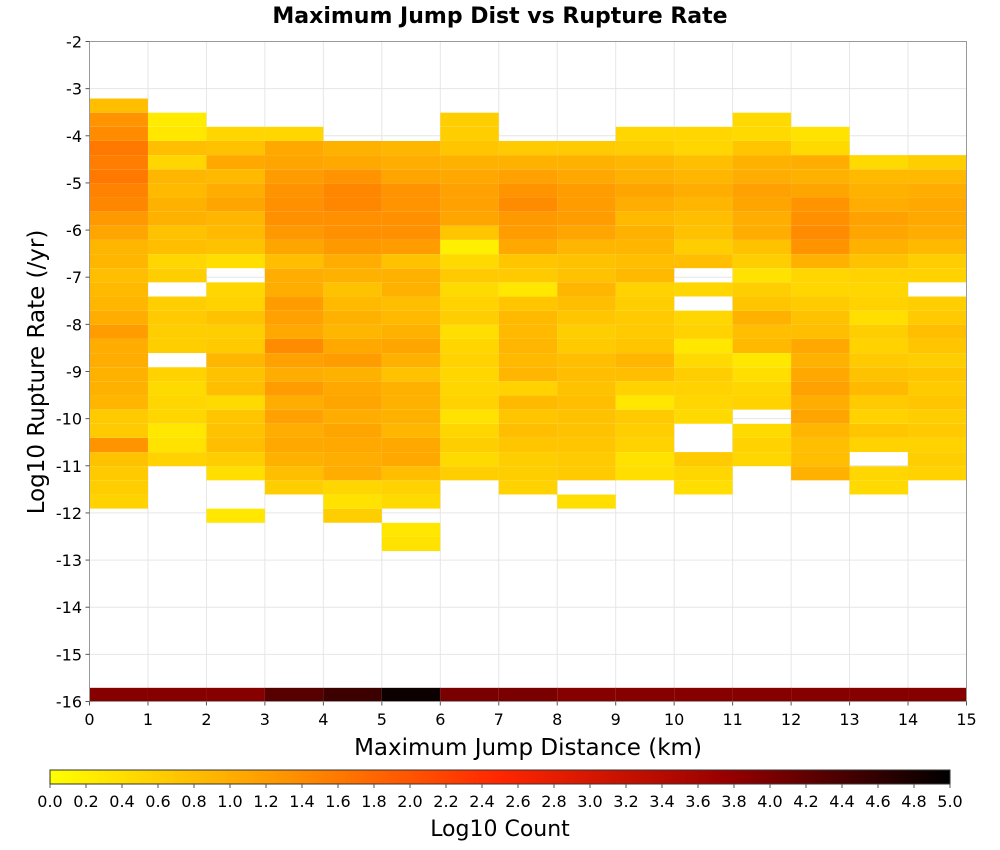 Image resolution: width=1000 pixels, height=850 pixels. I want to click on colorbar-tick-label: 5.0, so click(949, 801).